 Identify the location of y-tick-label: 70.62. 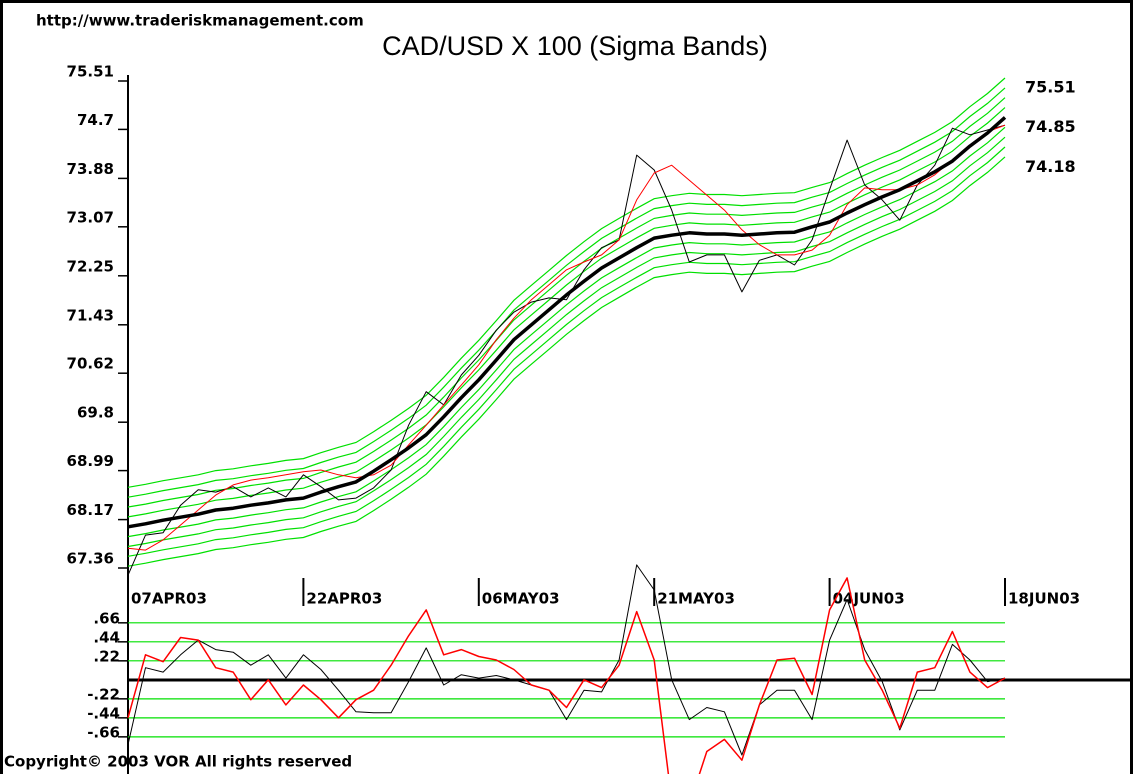
(90, 364).